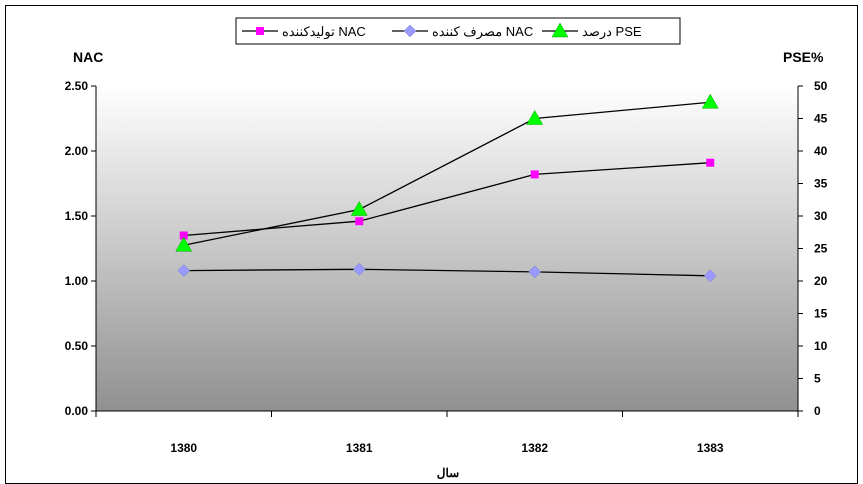 The width and height of the screenshot is (863, 484). I want to click on right-tick-label: 10, so click(821, 346).